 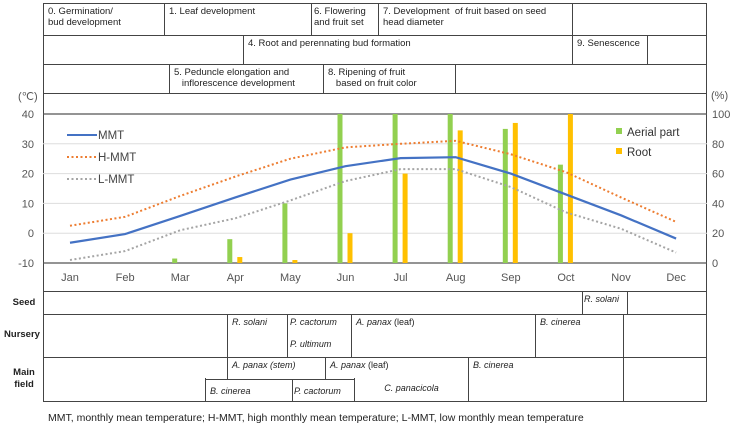 I want to click on seed-r-solani: R. solani, so click(x=605, y=303).